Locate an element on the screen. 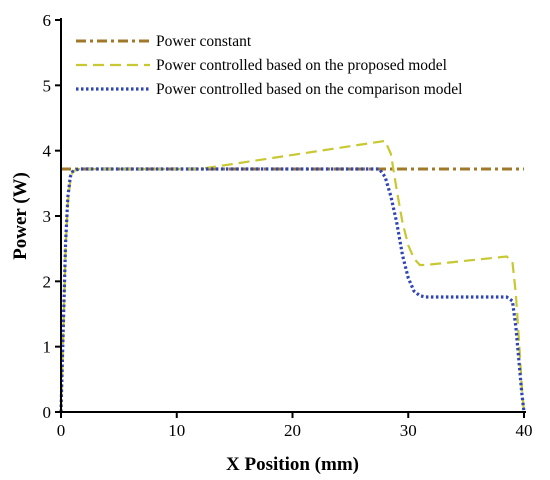 The width and height of the screenshot is (550, 480). y-tick-label: 3 is located at coordinates (47, 216).